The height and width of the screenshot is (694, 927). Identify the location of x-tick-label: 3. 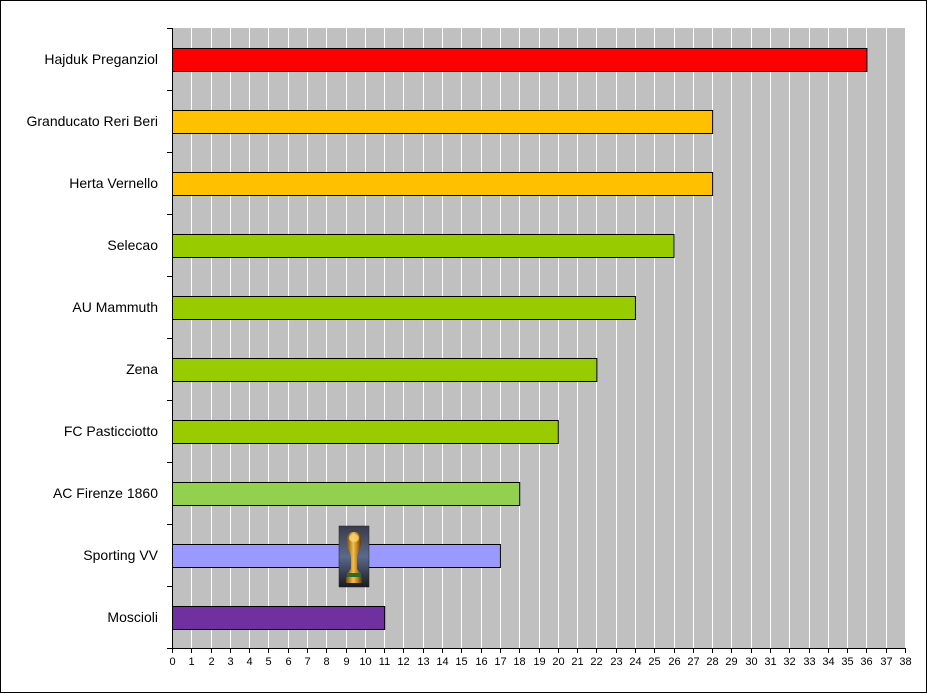
(230, 662).